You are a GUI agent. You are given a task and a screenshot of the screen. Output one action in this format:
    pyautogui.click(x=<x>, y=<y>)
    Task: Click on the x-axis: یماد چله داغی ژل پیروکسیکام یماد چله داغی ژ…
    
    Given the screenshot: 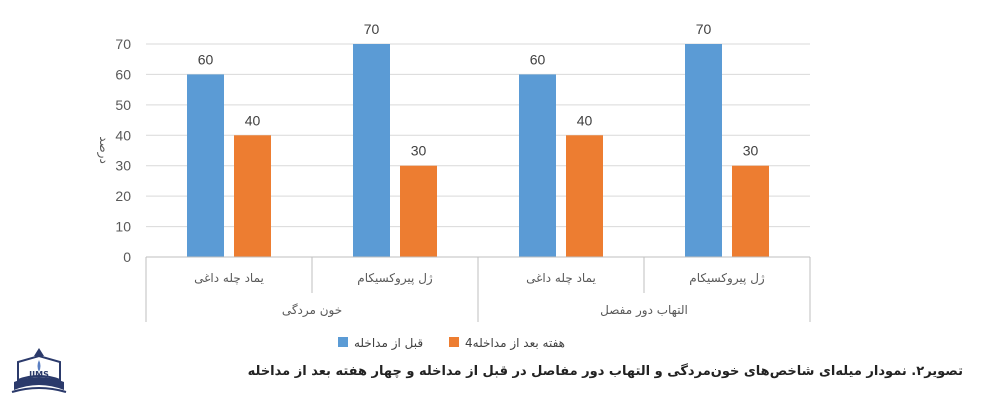 What is the action you would take?
    pyautogui.click(x=478, y=289)
    